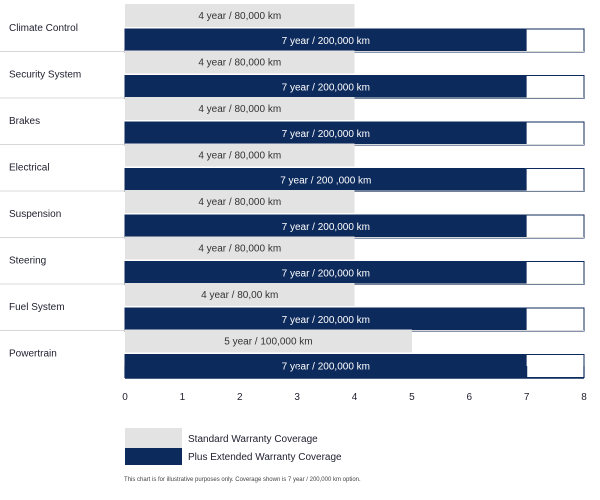 The width and height of the screenshot is (600, 500). Describe the element at coordinates (355, 397) in the screenshot. I see `x-tick-label-4: 4` at that location.